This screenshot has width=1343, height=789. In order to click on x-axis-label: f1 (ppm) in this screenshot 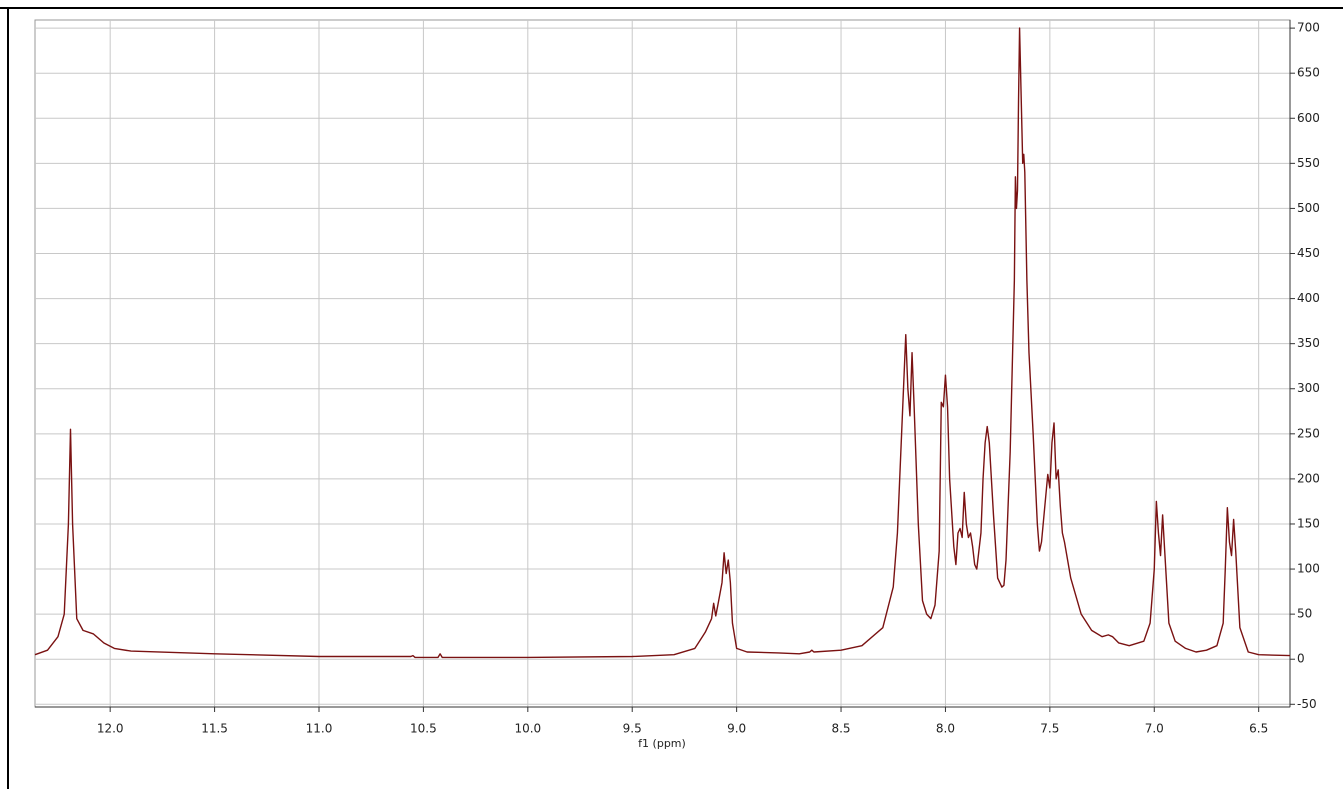, I will do `click(662, 743)`.